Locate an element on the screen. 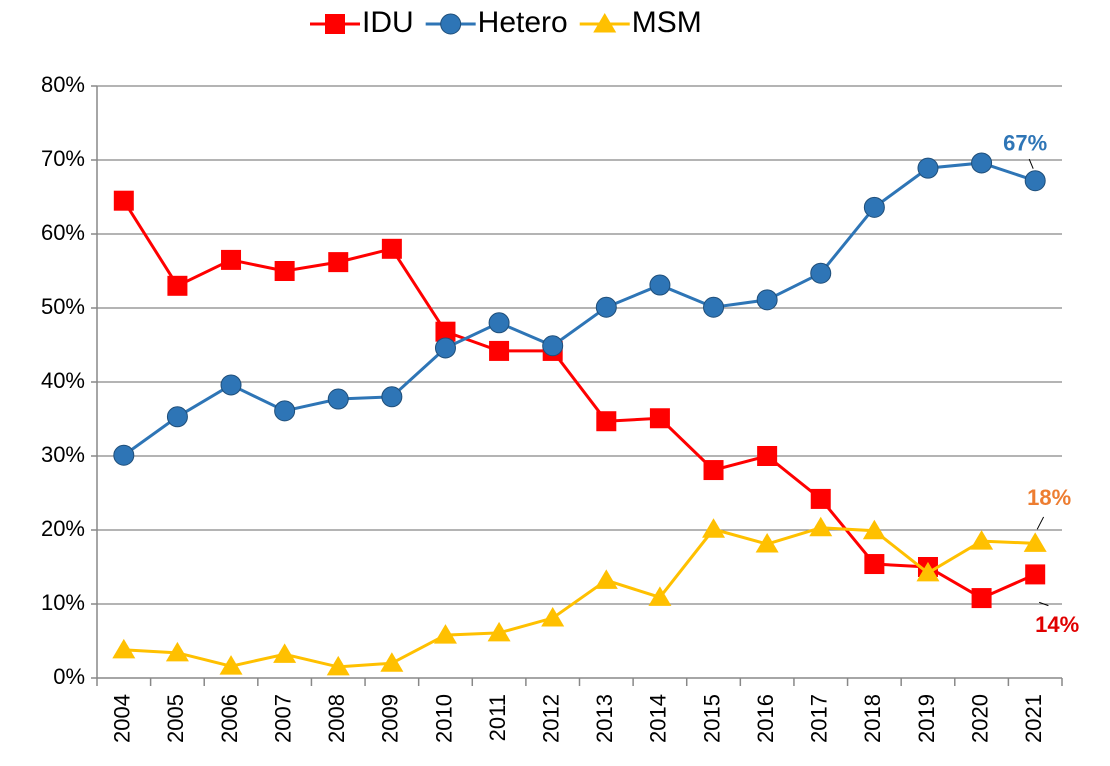 Image resolution: width=1110 pixels, height=766 pixels. x-tick-label: 2017 is located at coordinates (819, 718).